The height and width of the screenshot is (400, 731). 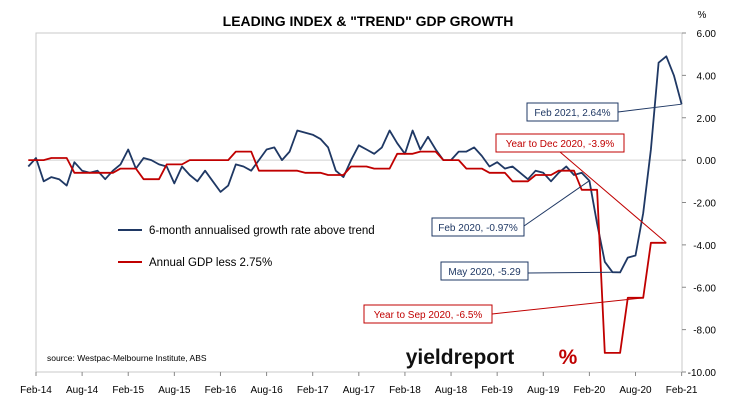 I want to click on callout-label: Year to Dec 2020, -3.9%, so click(x=560, y=144).